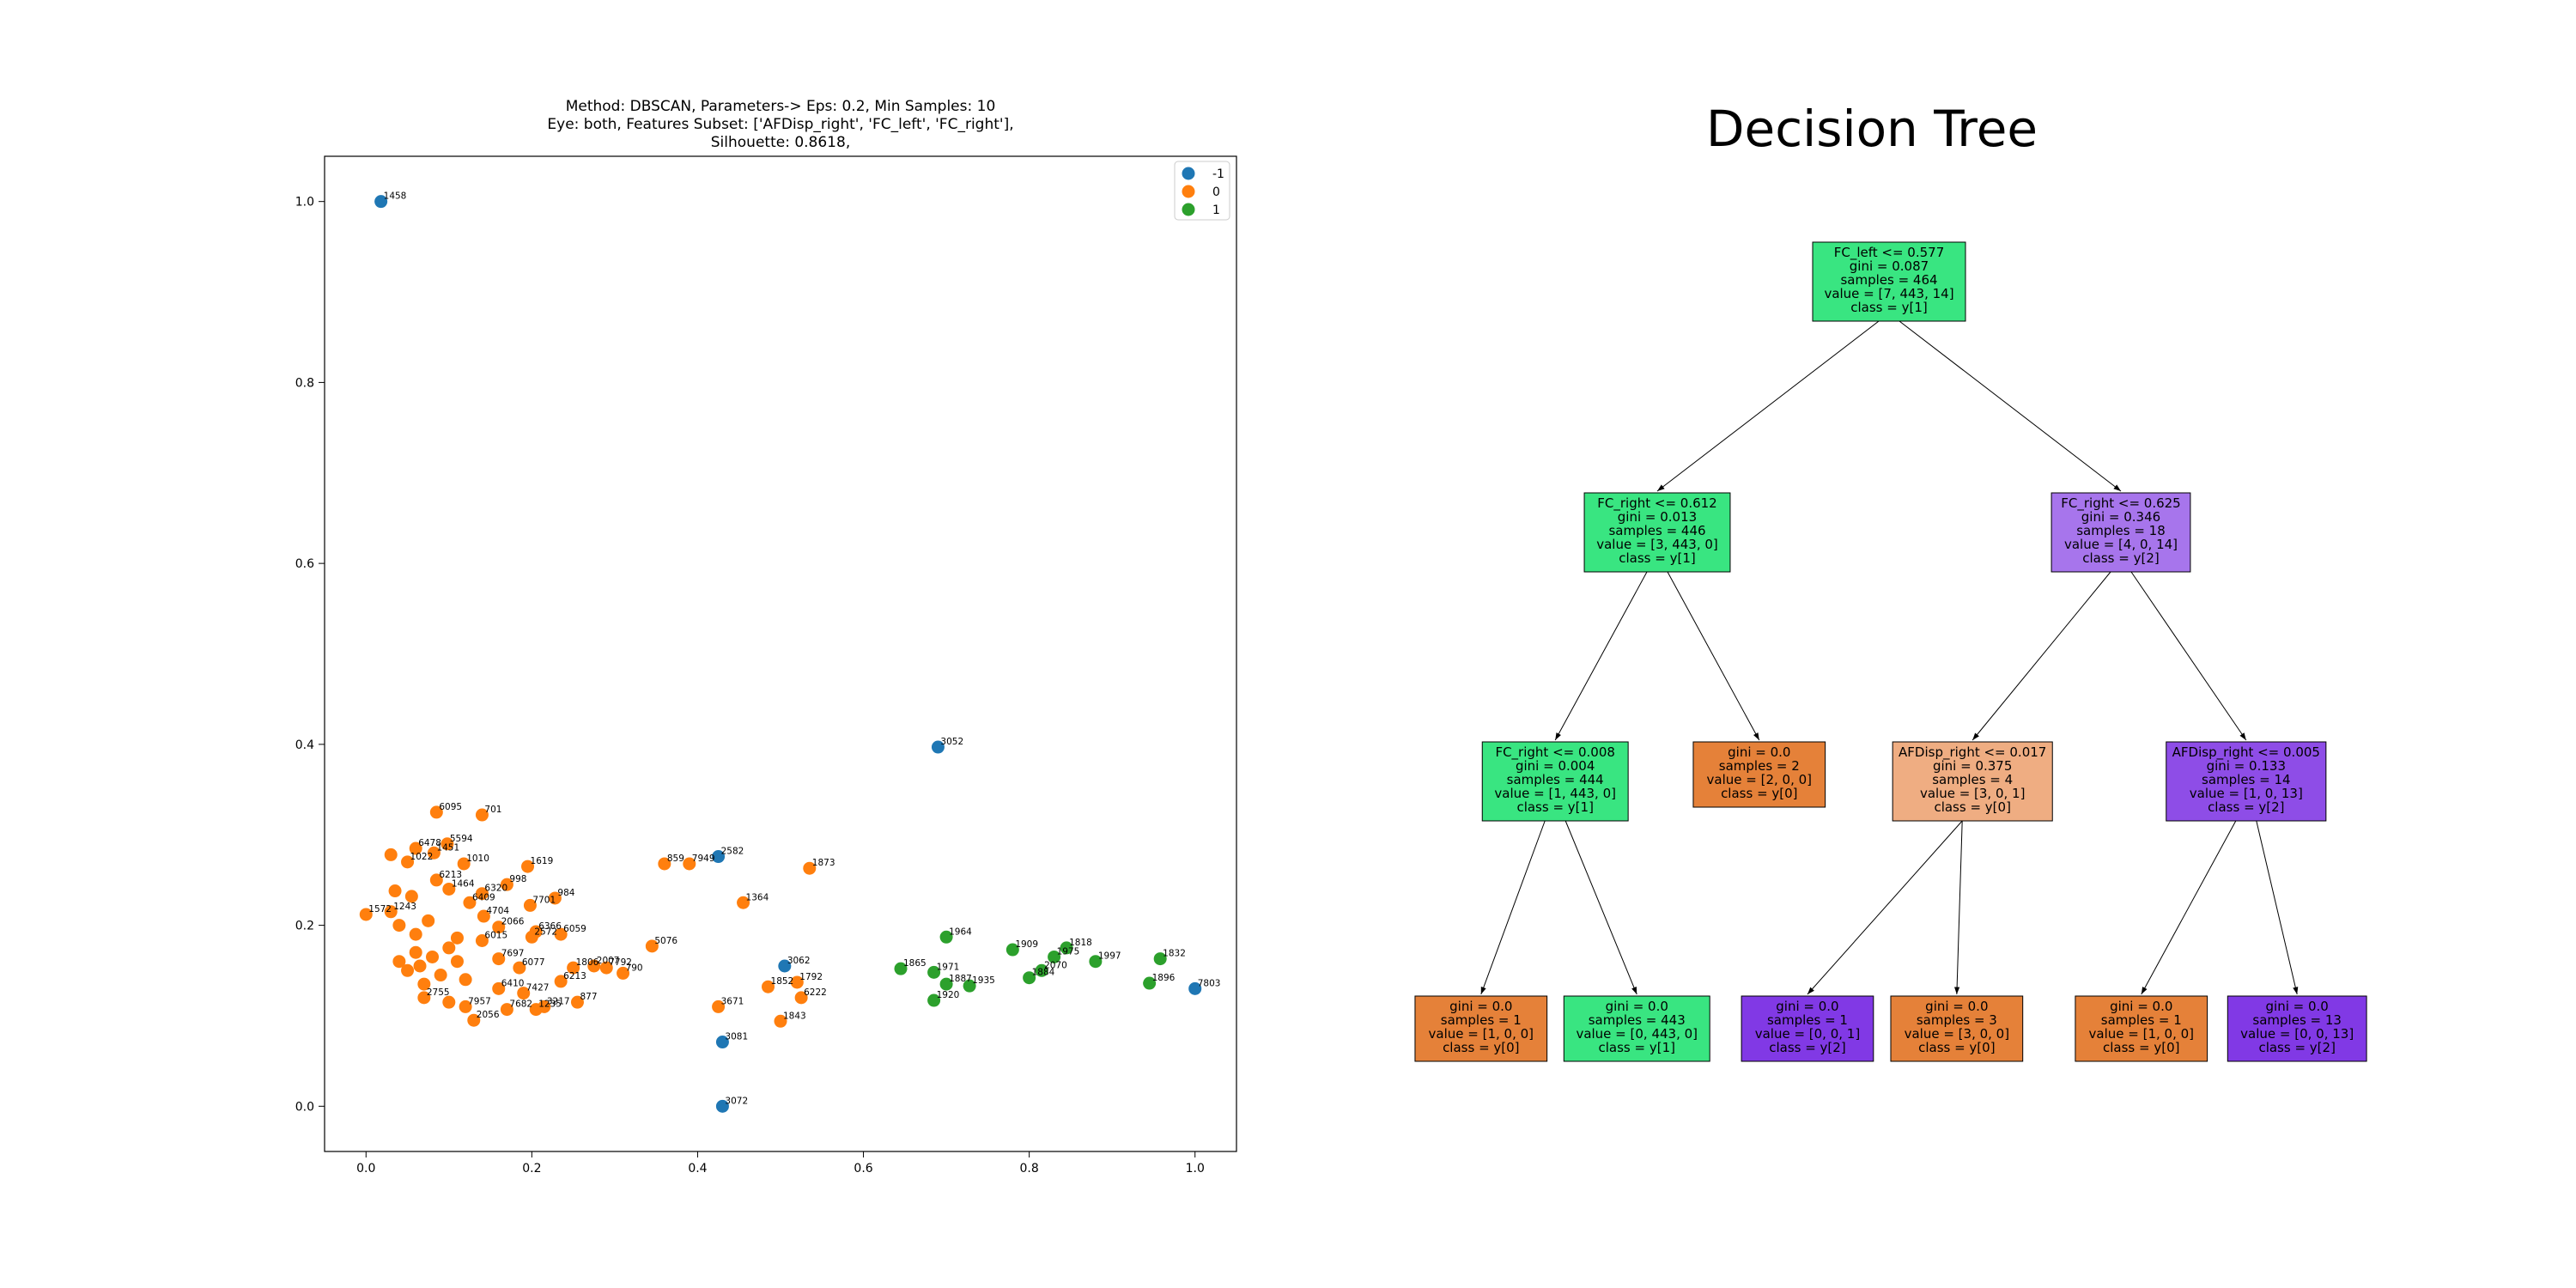  What do you see at coordinates (517, 879) in the screenshot?
I see `point-label: 998` at bounding box center [517, 879].